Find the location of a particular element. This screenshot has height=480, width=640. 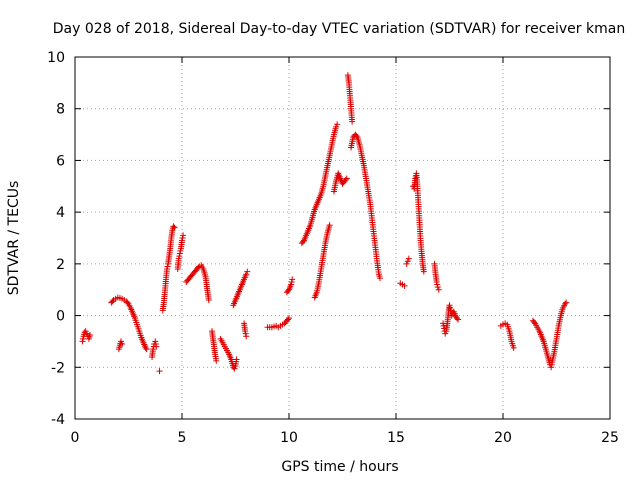

y-tick-label: 2 is located at coordinates (60, 265).